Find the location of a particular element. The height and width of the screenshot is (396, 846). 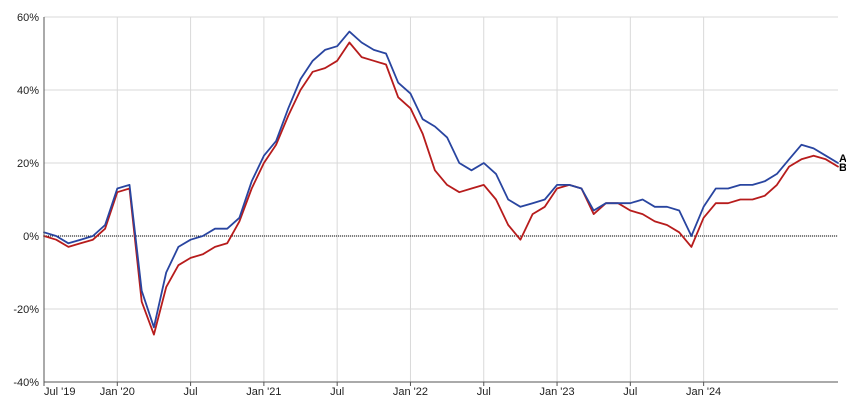

y-tick-label: -20% is located at coordinates (26, 310).